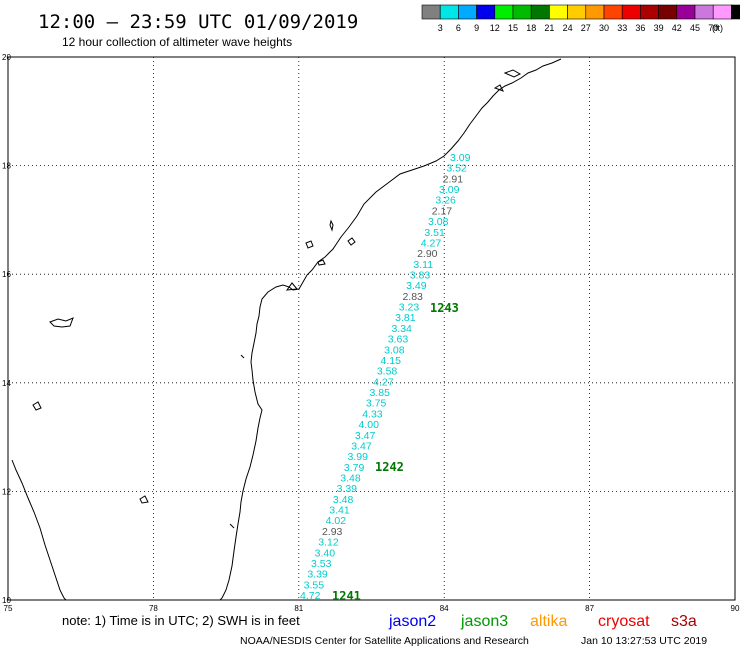 The image size is (740, 650). Describe the element at coordinates (423, 265) in the screenshot. I see `wave-height-value: 3.11` at that location.